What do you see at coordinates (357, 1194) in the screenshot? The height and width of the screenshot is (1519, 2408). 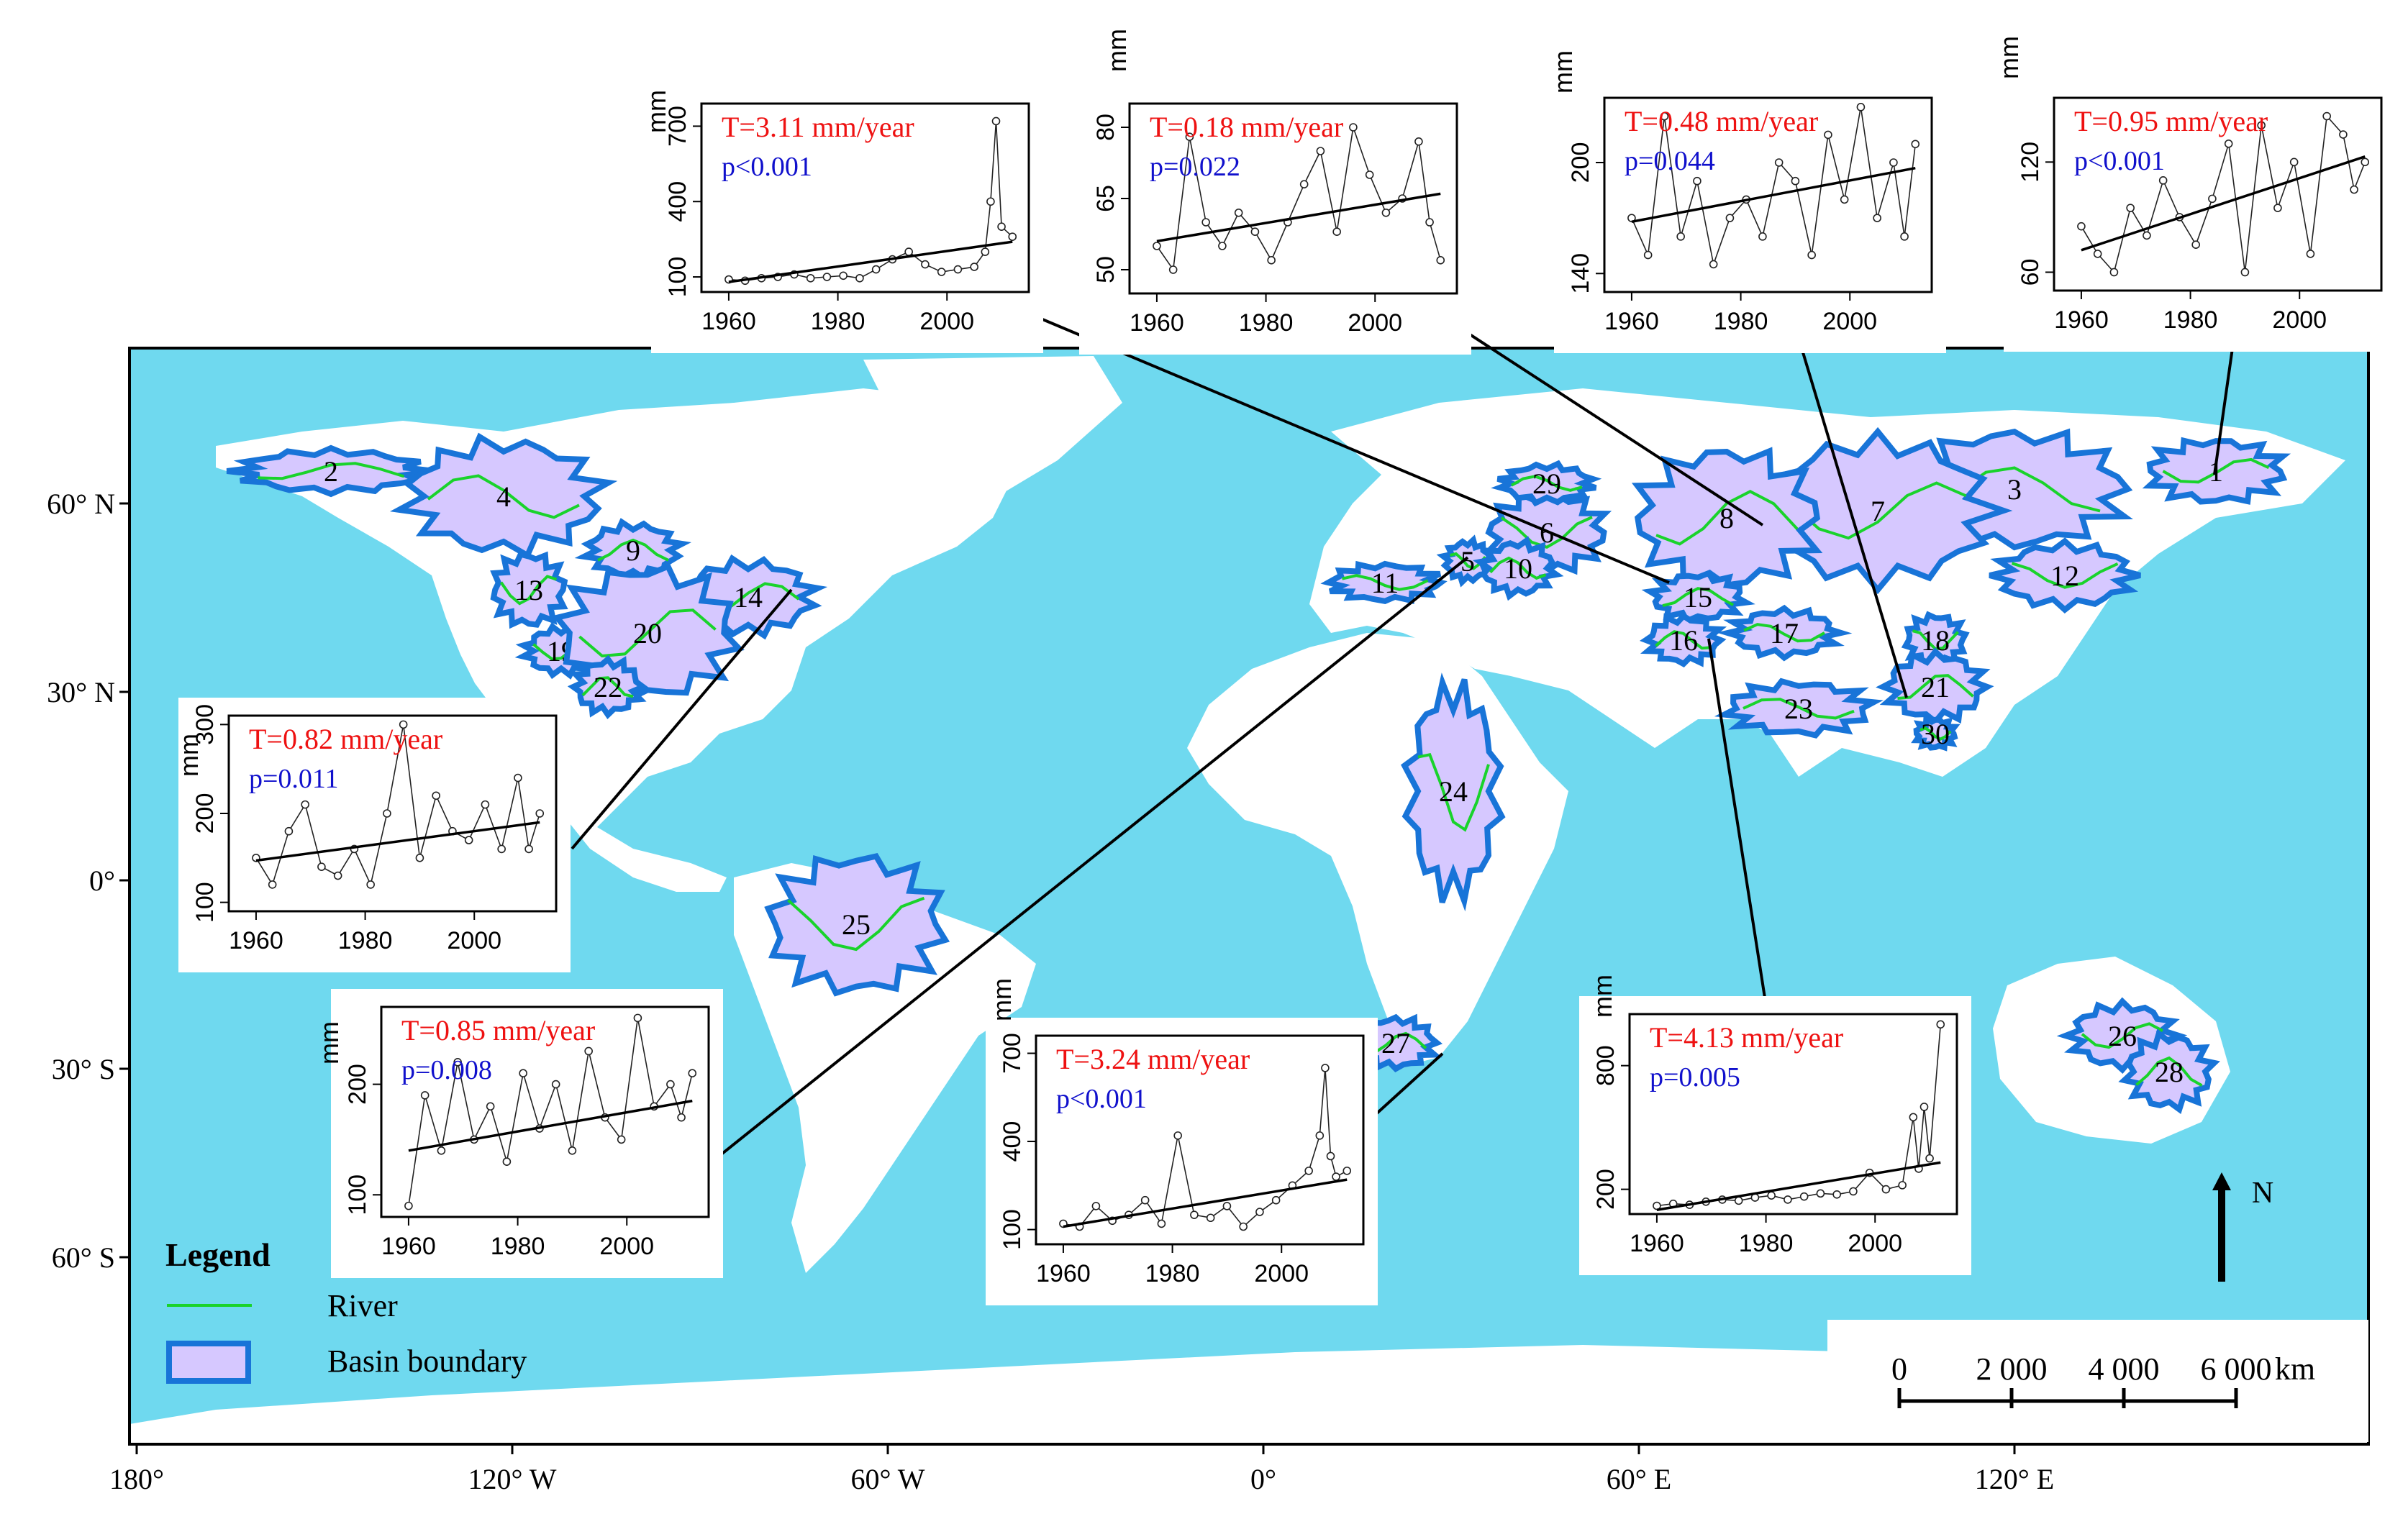 I see `y-tick-label: 100` at bounding box center [357, 1194].